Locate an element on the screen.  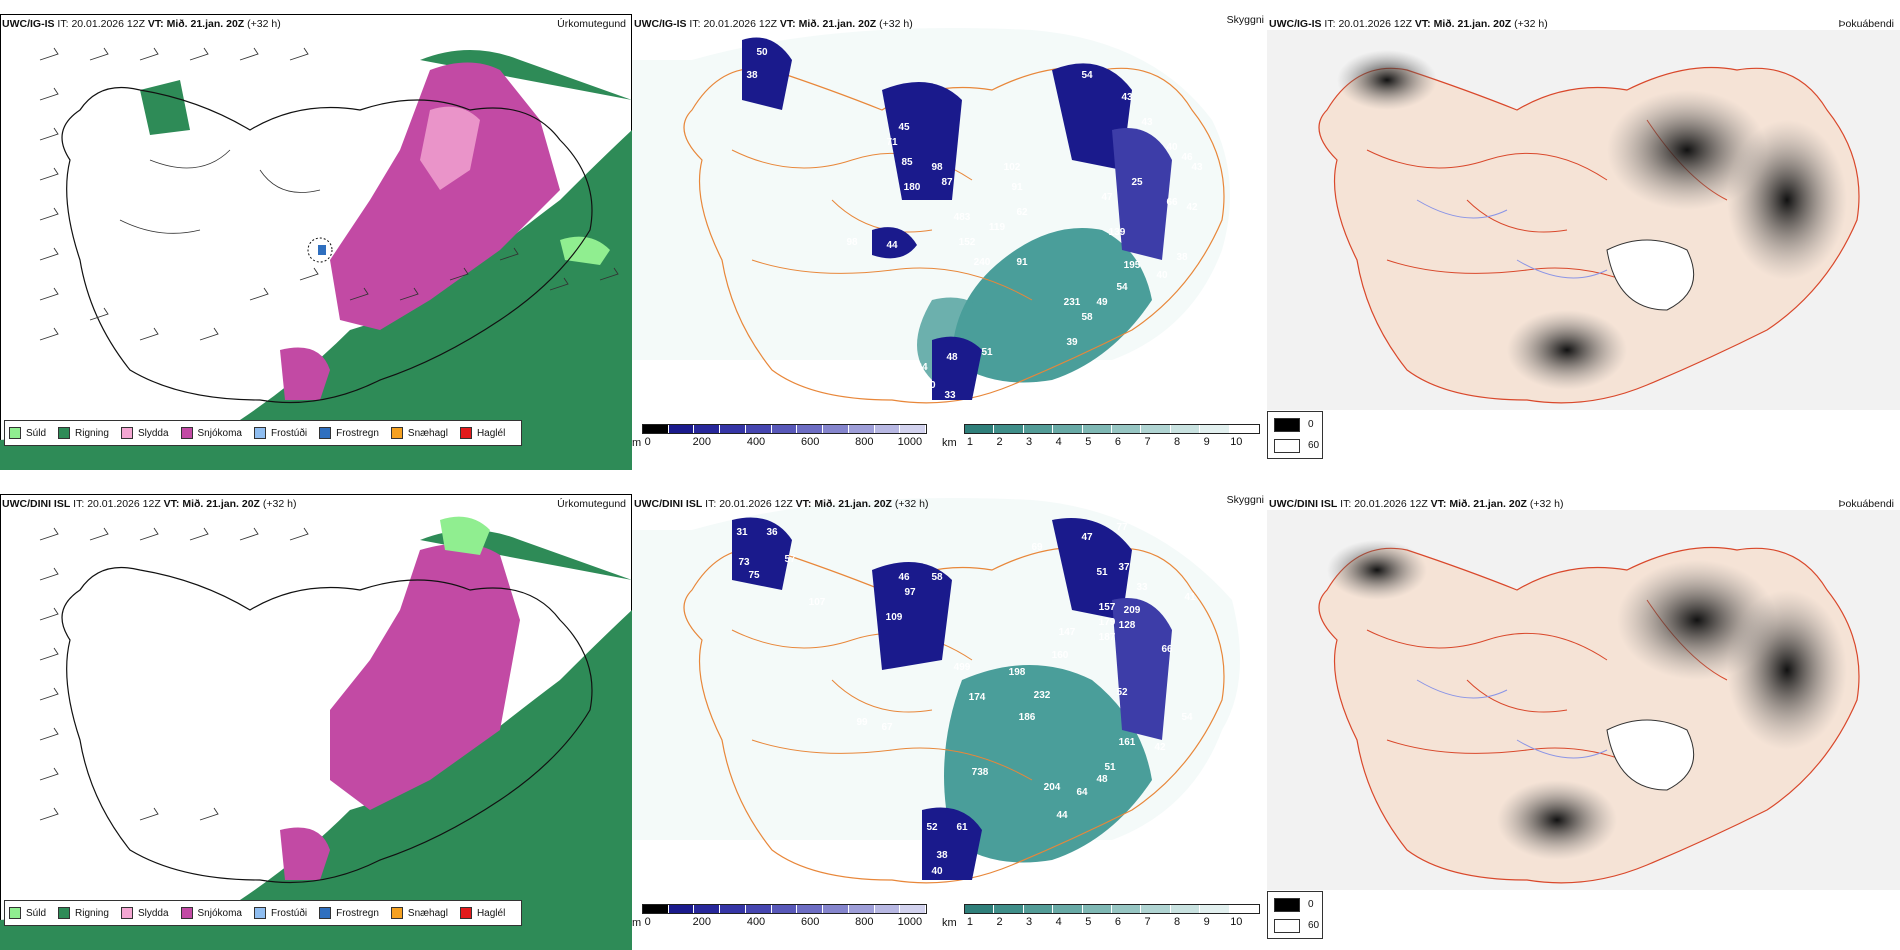
vis-label: 50 is located at coordinates (762, 52).